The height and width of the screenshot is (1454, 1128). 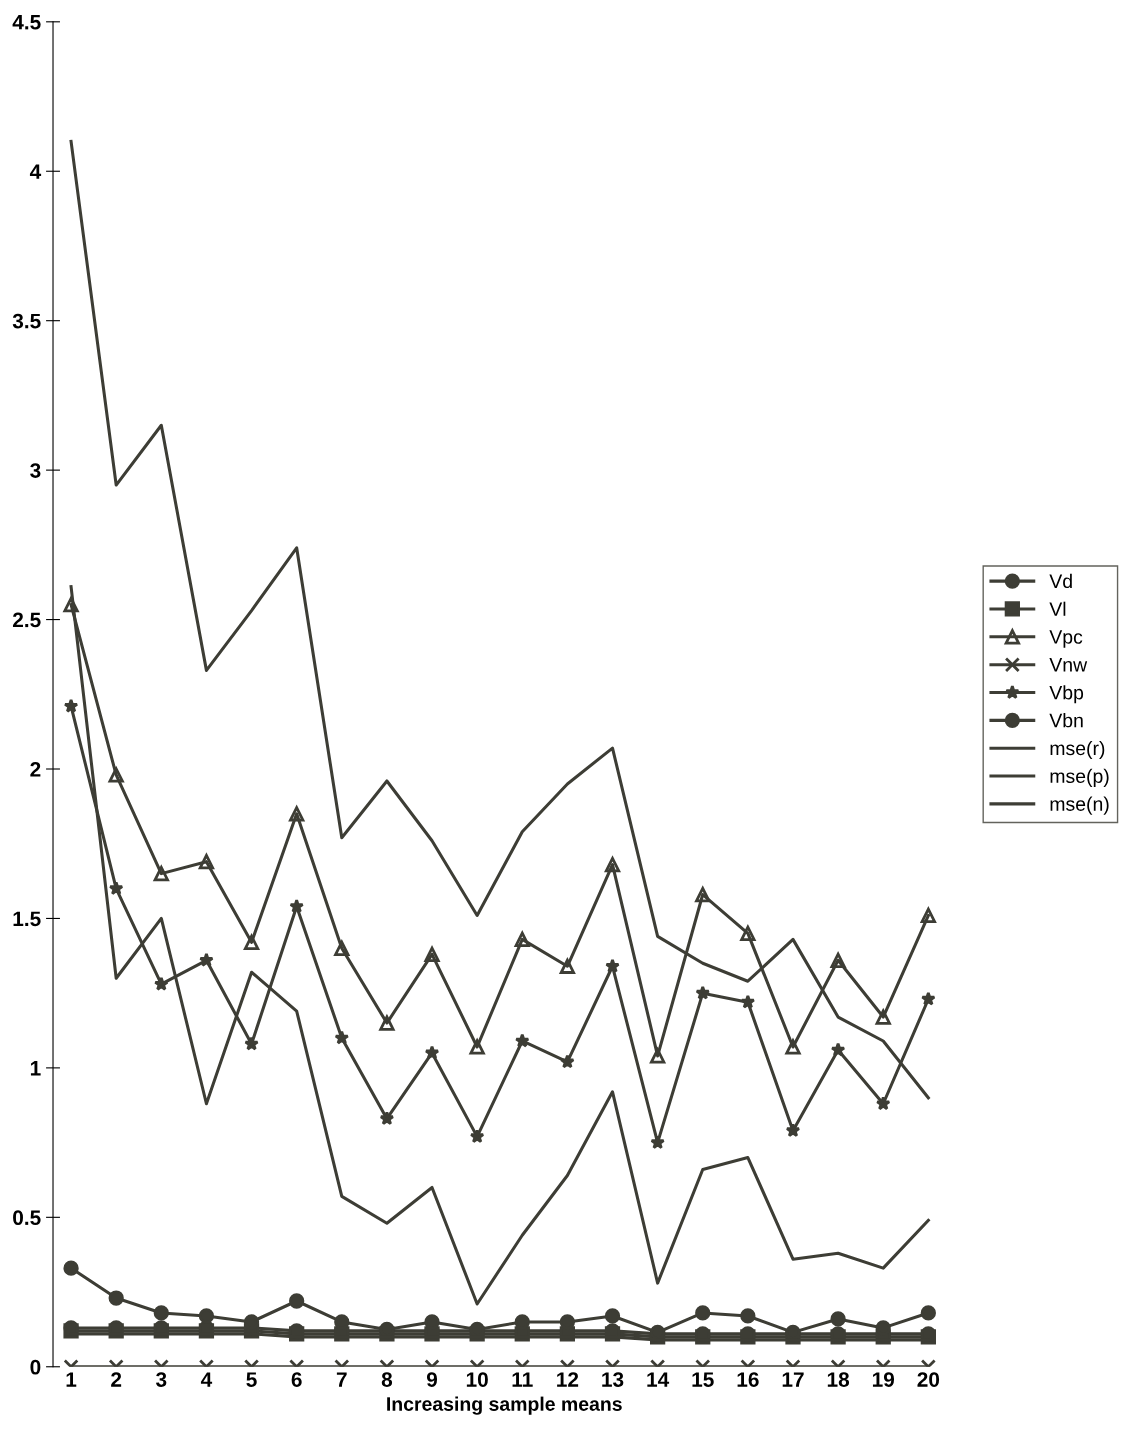 What do you see at coordinates (1077, 750) in the screenshot?
I see `legend-label: mse(r)` at bounding box center [1077, 750].